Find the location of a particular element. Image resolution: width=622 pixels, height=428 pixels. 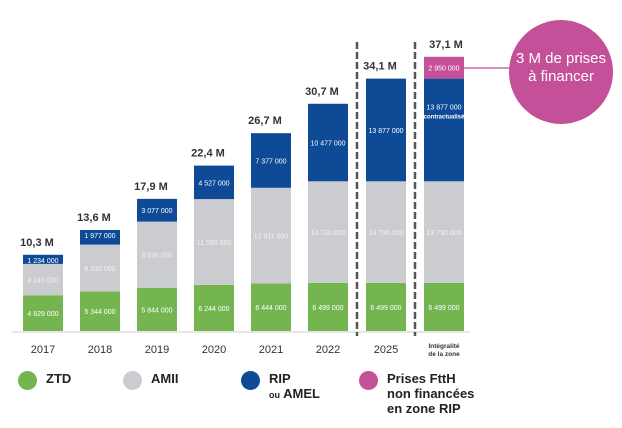

legend-item-prises: Prises FttH non financées en zone RIP is located at coordinates (416, 393).